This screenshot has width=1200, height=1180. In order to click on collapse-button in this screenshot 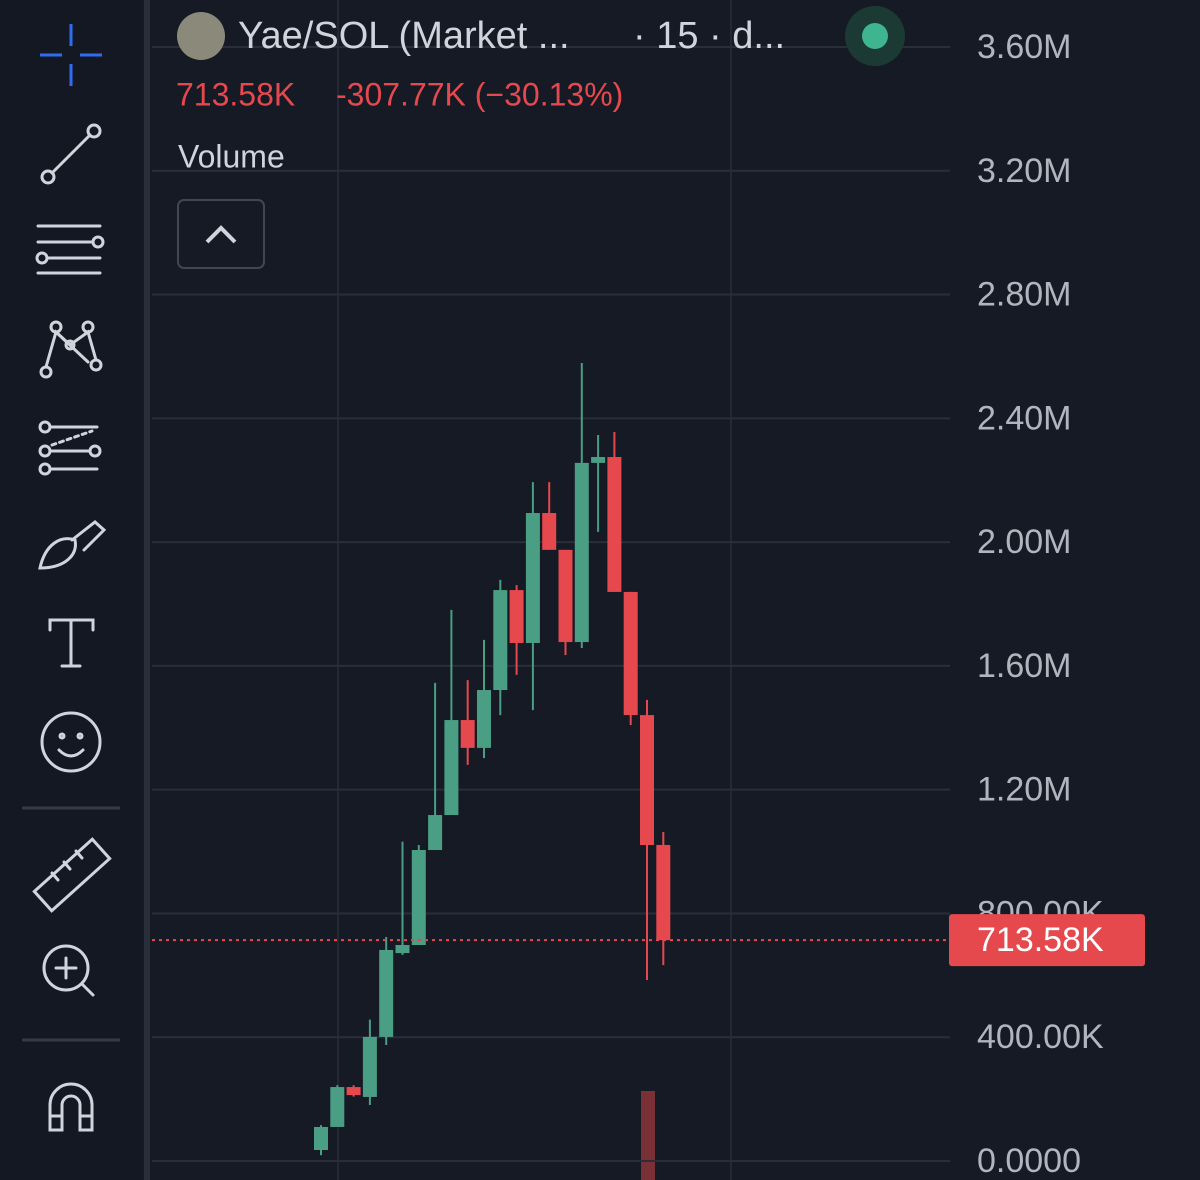, I will do `click(221, 234)`.